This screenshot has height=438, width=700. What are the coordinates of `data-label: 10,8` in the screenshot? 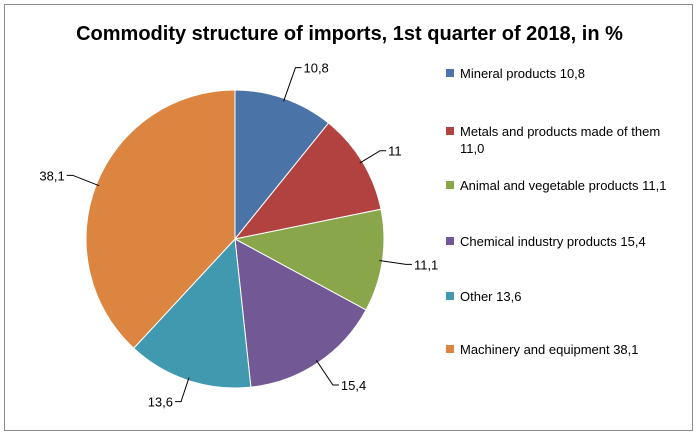 It's located at (315, 68).